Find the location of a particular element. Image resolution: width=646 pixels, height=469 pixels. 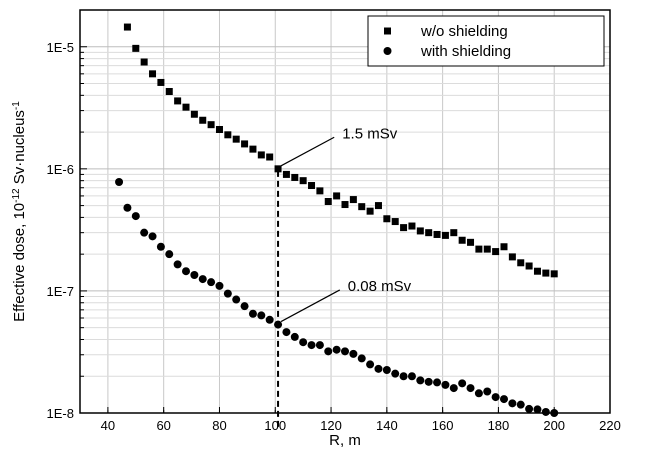

y-tick-label: 1E-7 is located at coordinates (60, 291).